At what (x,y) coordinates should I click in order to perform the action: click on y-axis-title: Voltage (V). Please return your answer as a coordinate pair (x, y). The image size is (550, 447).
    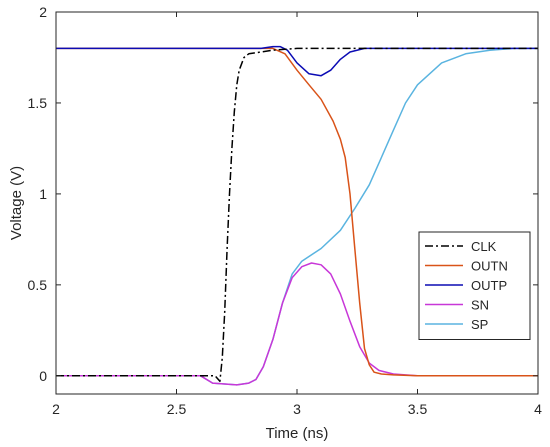
    Looking at the image, I should click on (16, 203).